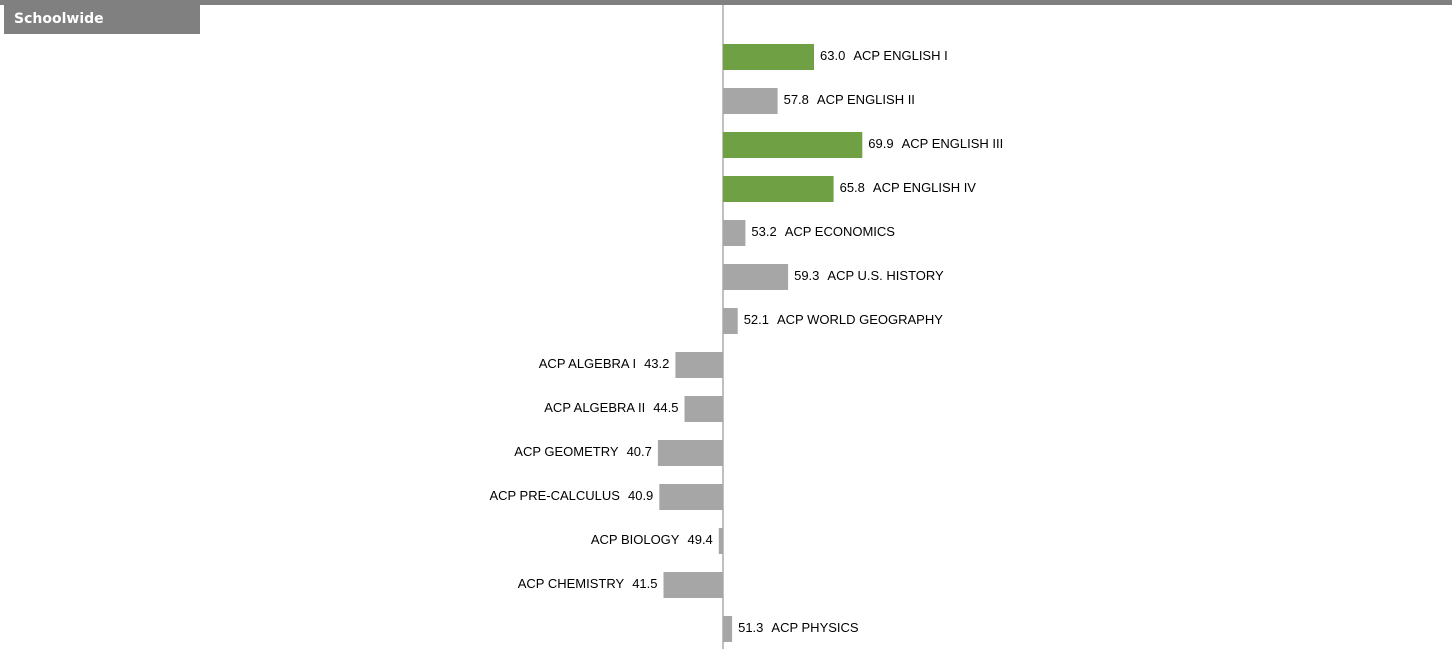 This screenshot has width=1452, height=649. I want to click on bar-label: ACP CHEMISTRY 41.5, so click(588, 583).